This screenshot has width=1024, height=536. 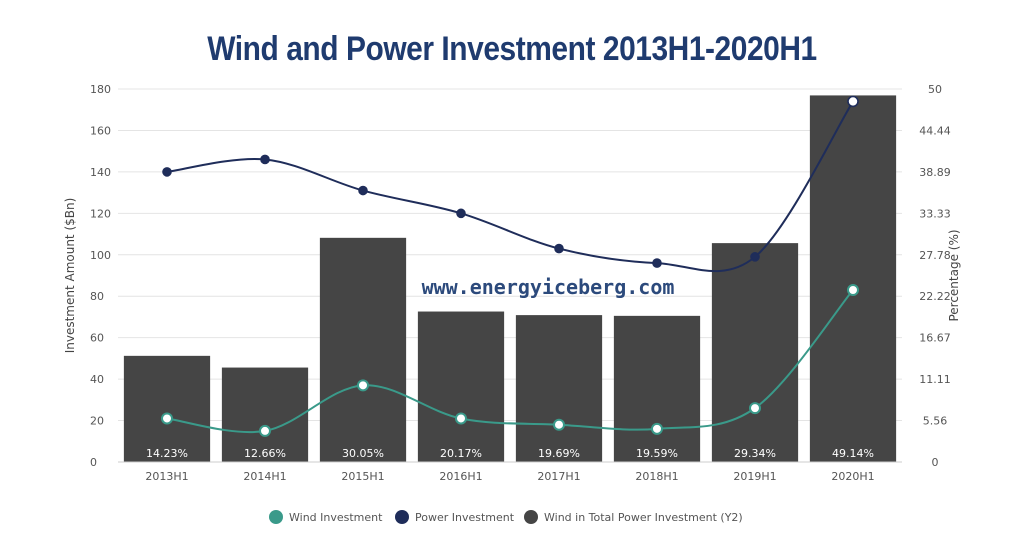 I want to click on x-tick-label: 2015H1, so click(x=362, y=476).